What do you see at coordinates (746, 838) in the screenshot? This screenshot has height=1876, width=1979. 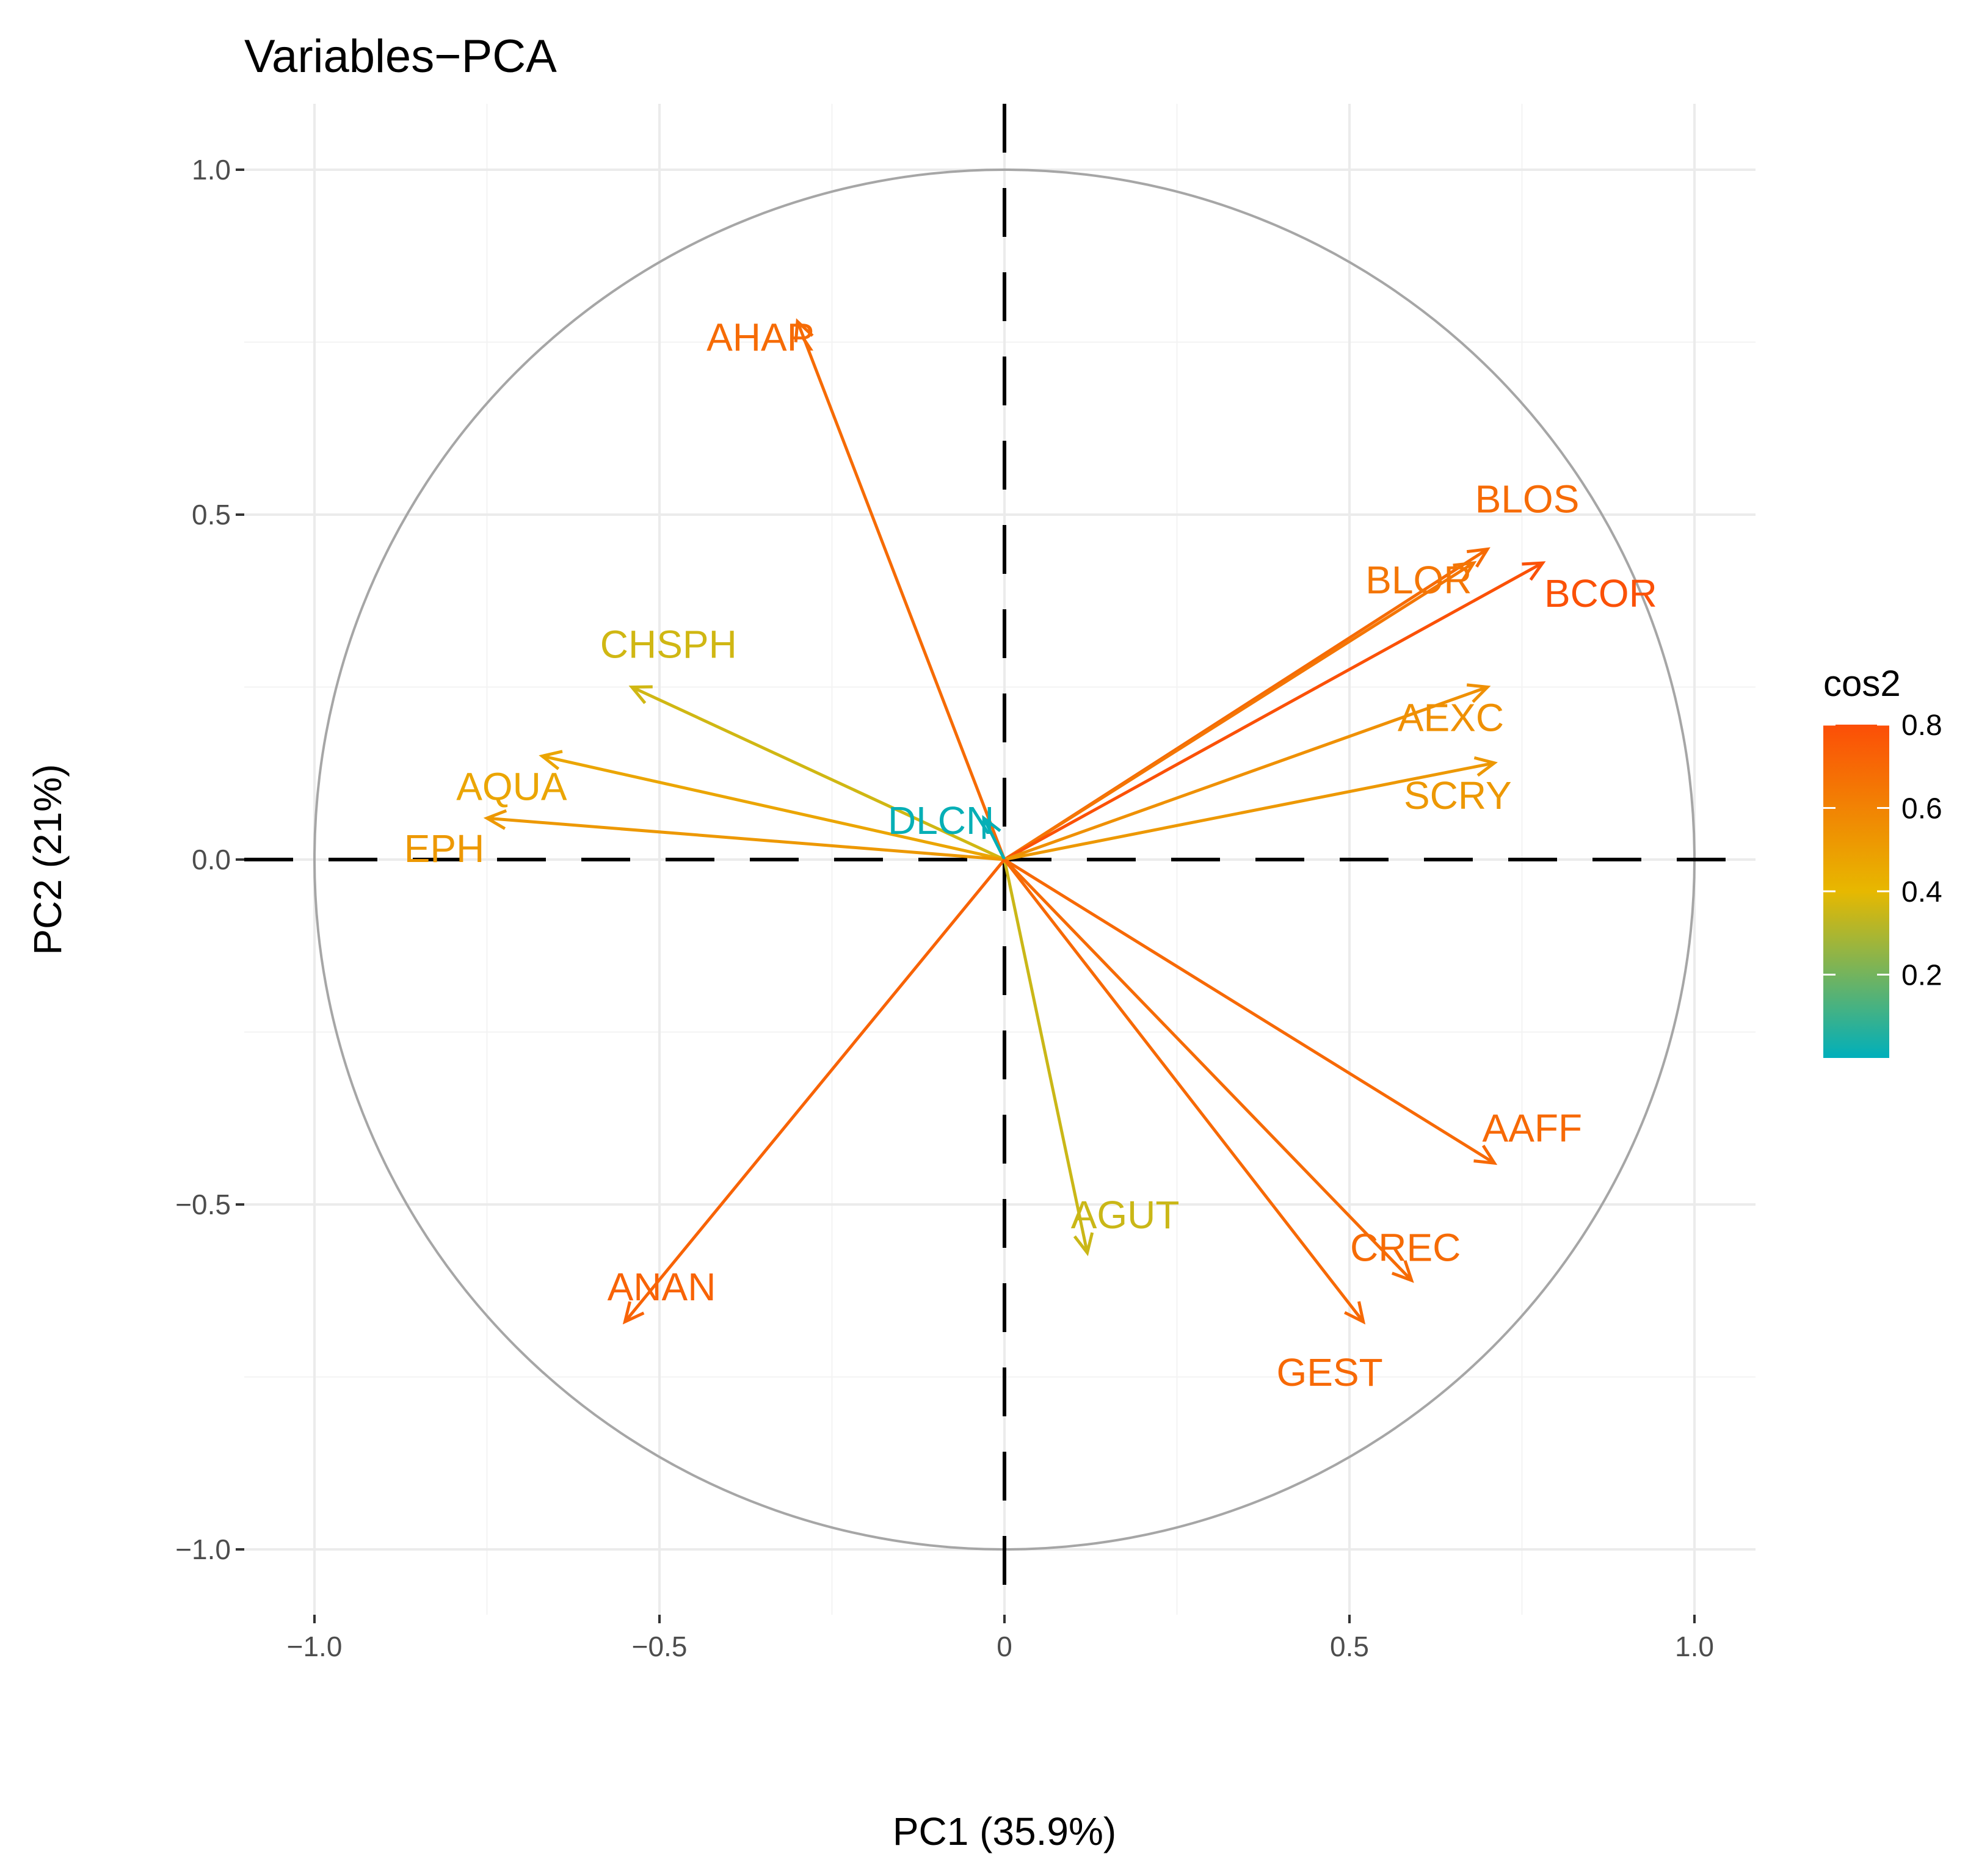 I see `arrow-eph` at bounding box center [746, 838].